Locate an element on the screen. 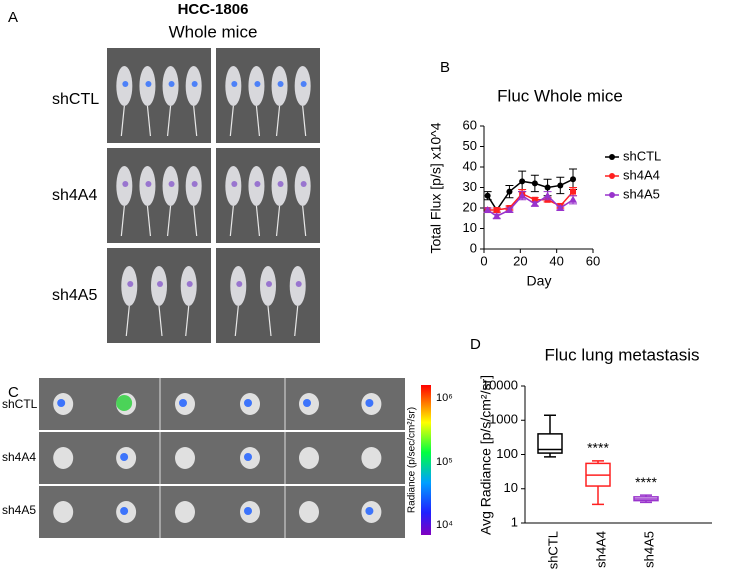  colorbar-tick: 10⁶ is located at coordinates (444, 398).